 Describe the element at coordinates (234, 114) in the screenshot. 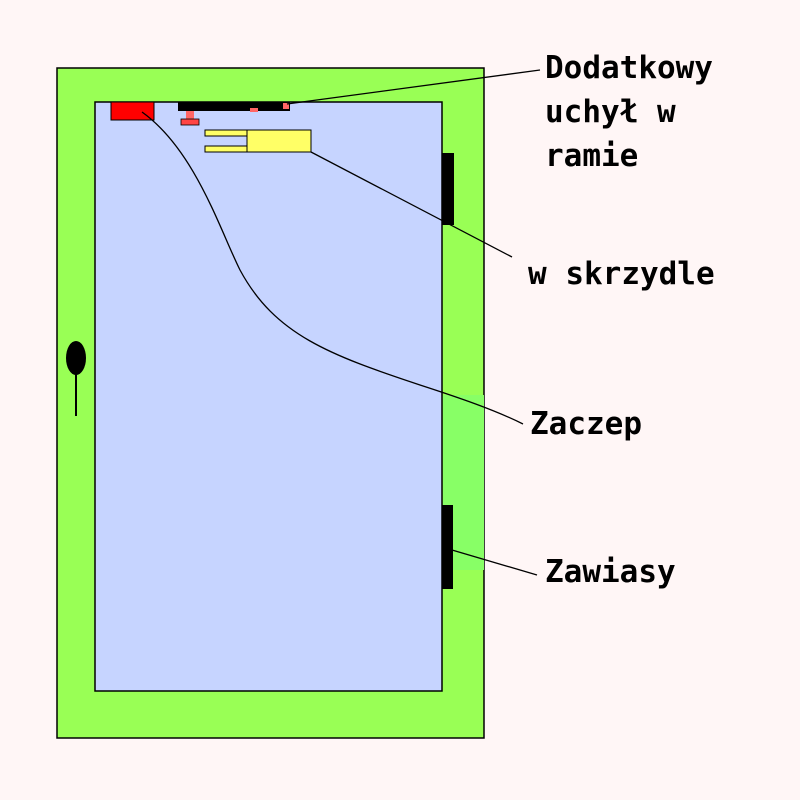

I see `frame-tilt-mechanism` at that location.